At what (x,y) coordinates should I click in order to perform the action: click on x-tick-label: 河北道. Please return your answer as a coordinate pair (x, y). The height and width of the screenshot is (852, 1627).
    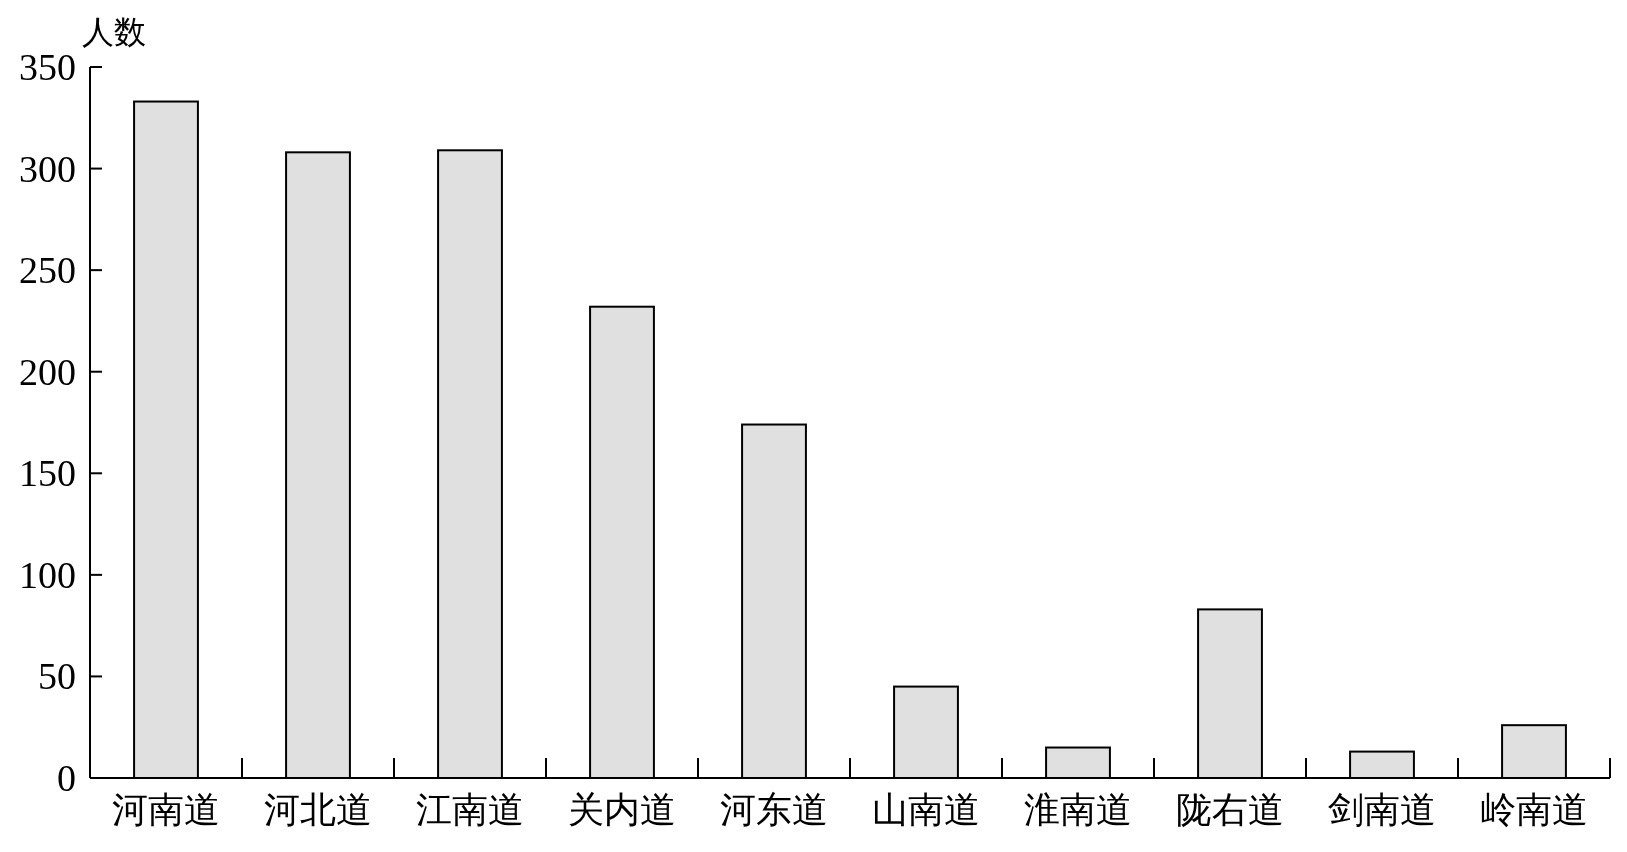
    Looking at the image, I should click on (318, 810).